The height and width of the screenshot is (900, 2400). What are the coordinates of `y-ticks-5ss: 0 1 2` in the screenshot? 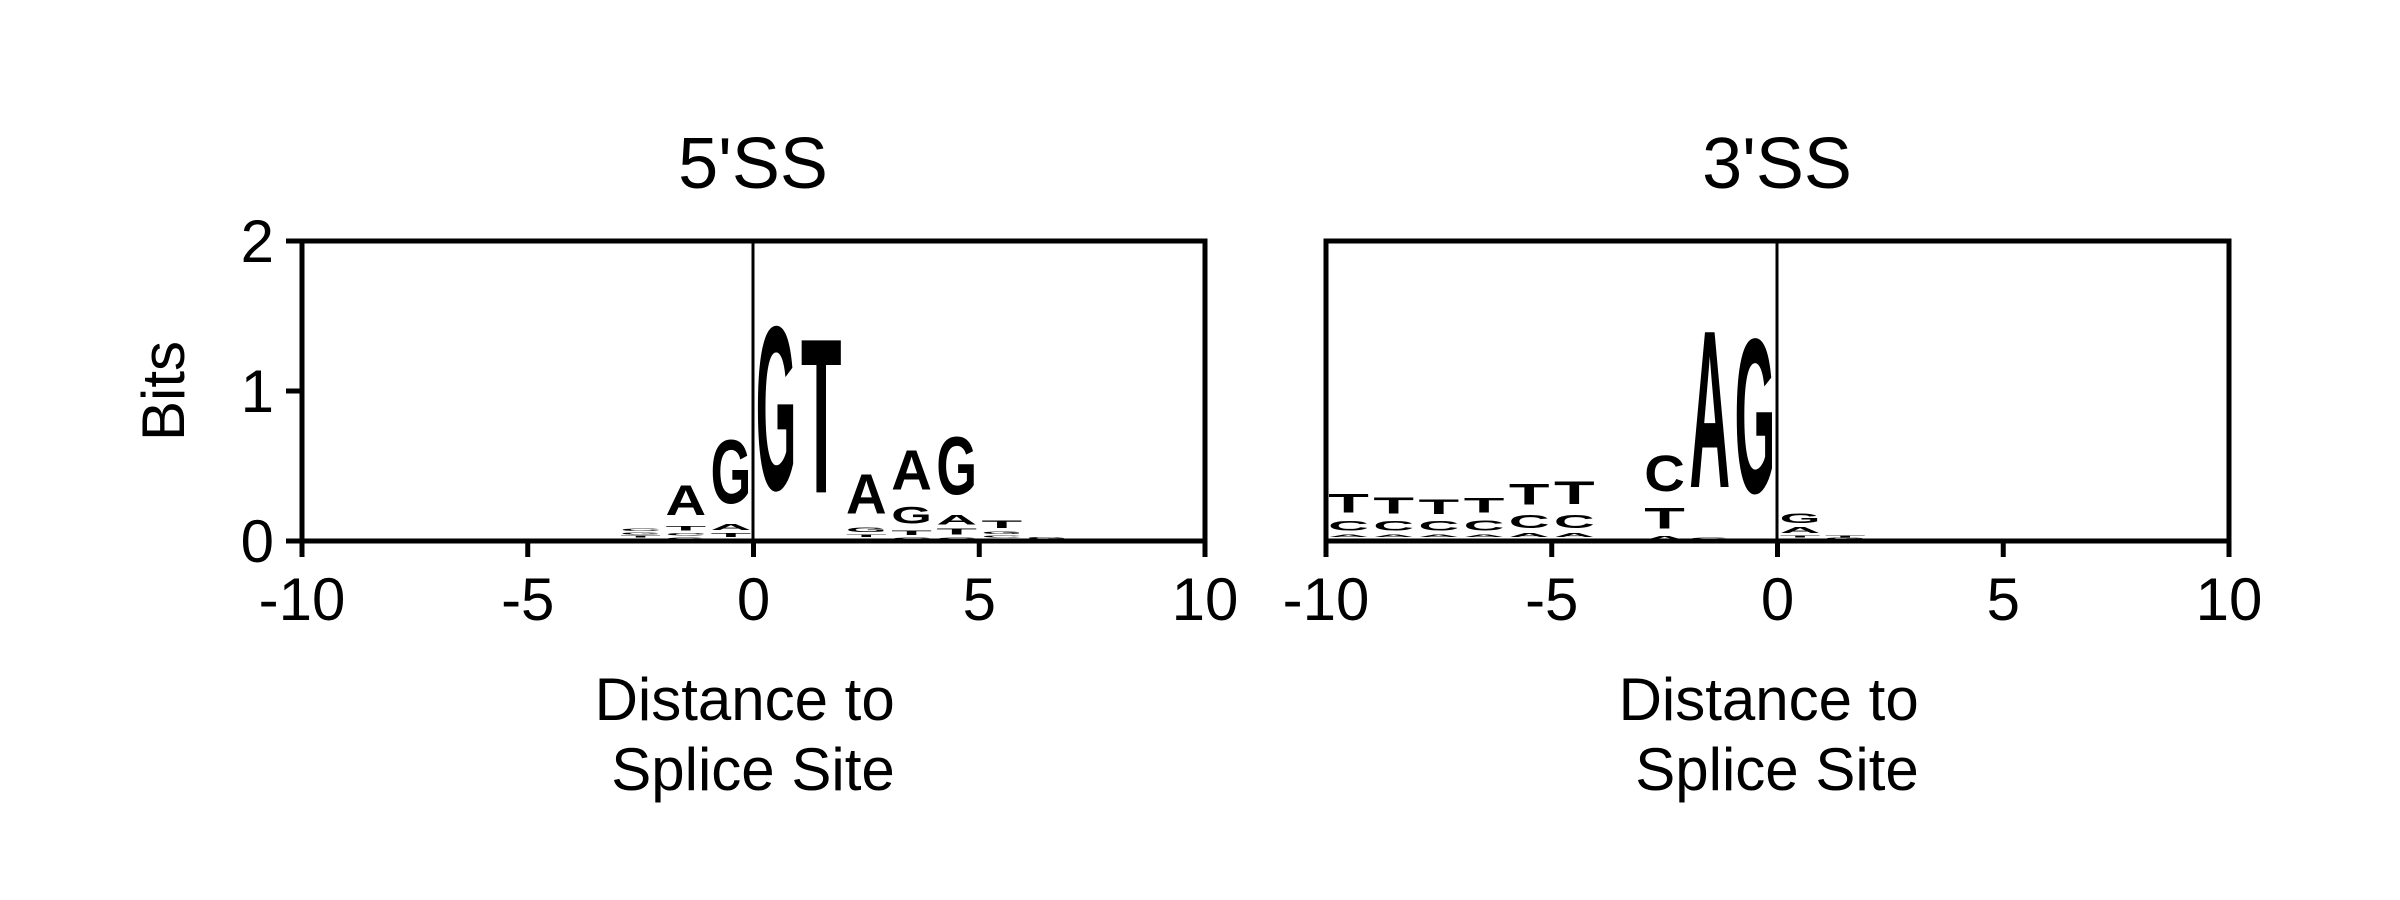 It's located at (271, 391).